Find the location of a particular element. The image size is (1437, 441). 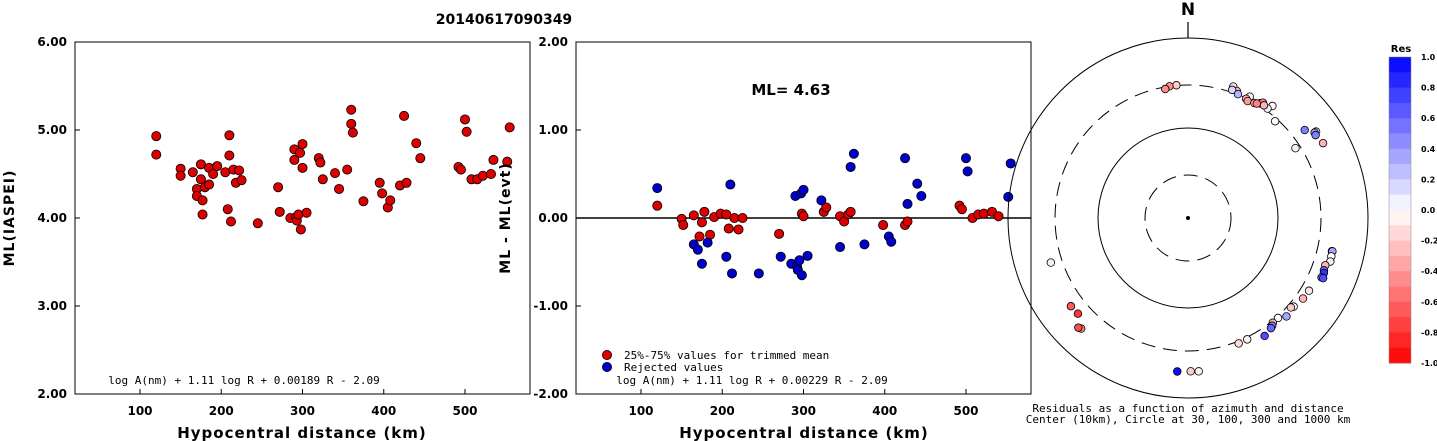

panel2-ytick-label: -2.00 is located at coordinates (550, 394).